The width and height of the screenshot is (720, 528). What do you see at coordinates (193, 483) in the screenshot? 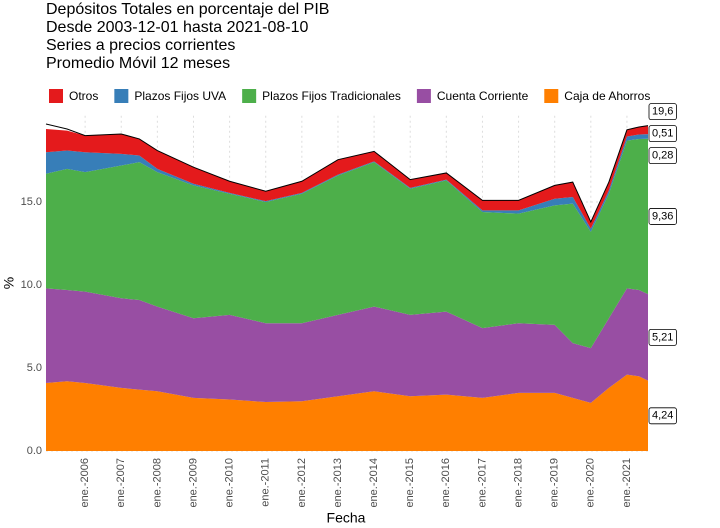
I see `x-tick-label: ene.-2009` at bounding box center [193, 483].